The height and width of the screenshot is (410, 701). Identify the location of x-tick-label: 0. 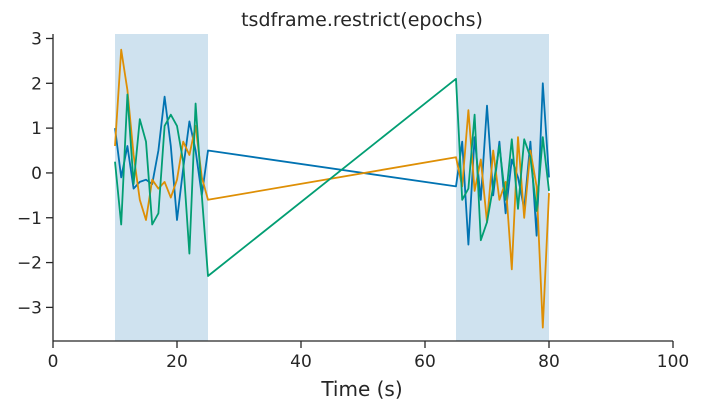
(53, 362).